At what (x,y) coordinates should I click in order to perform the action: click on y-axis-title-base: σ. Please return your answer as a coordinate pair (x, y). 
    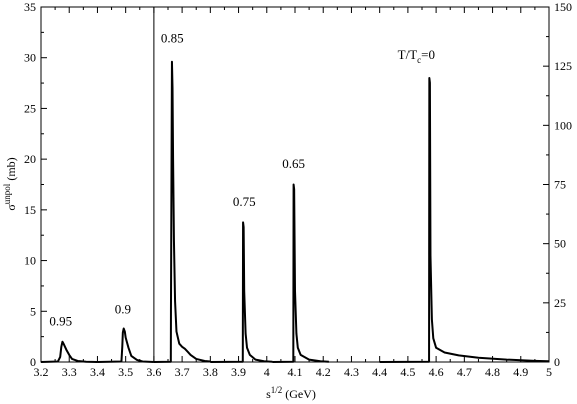
    Looking at the image, I should click on (11, 207).